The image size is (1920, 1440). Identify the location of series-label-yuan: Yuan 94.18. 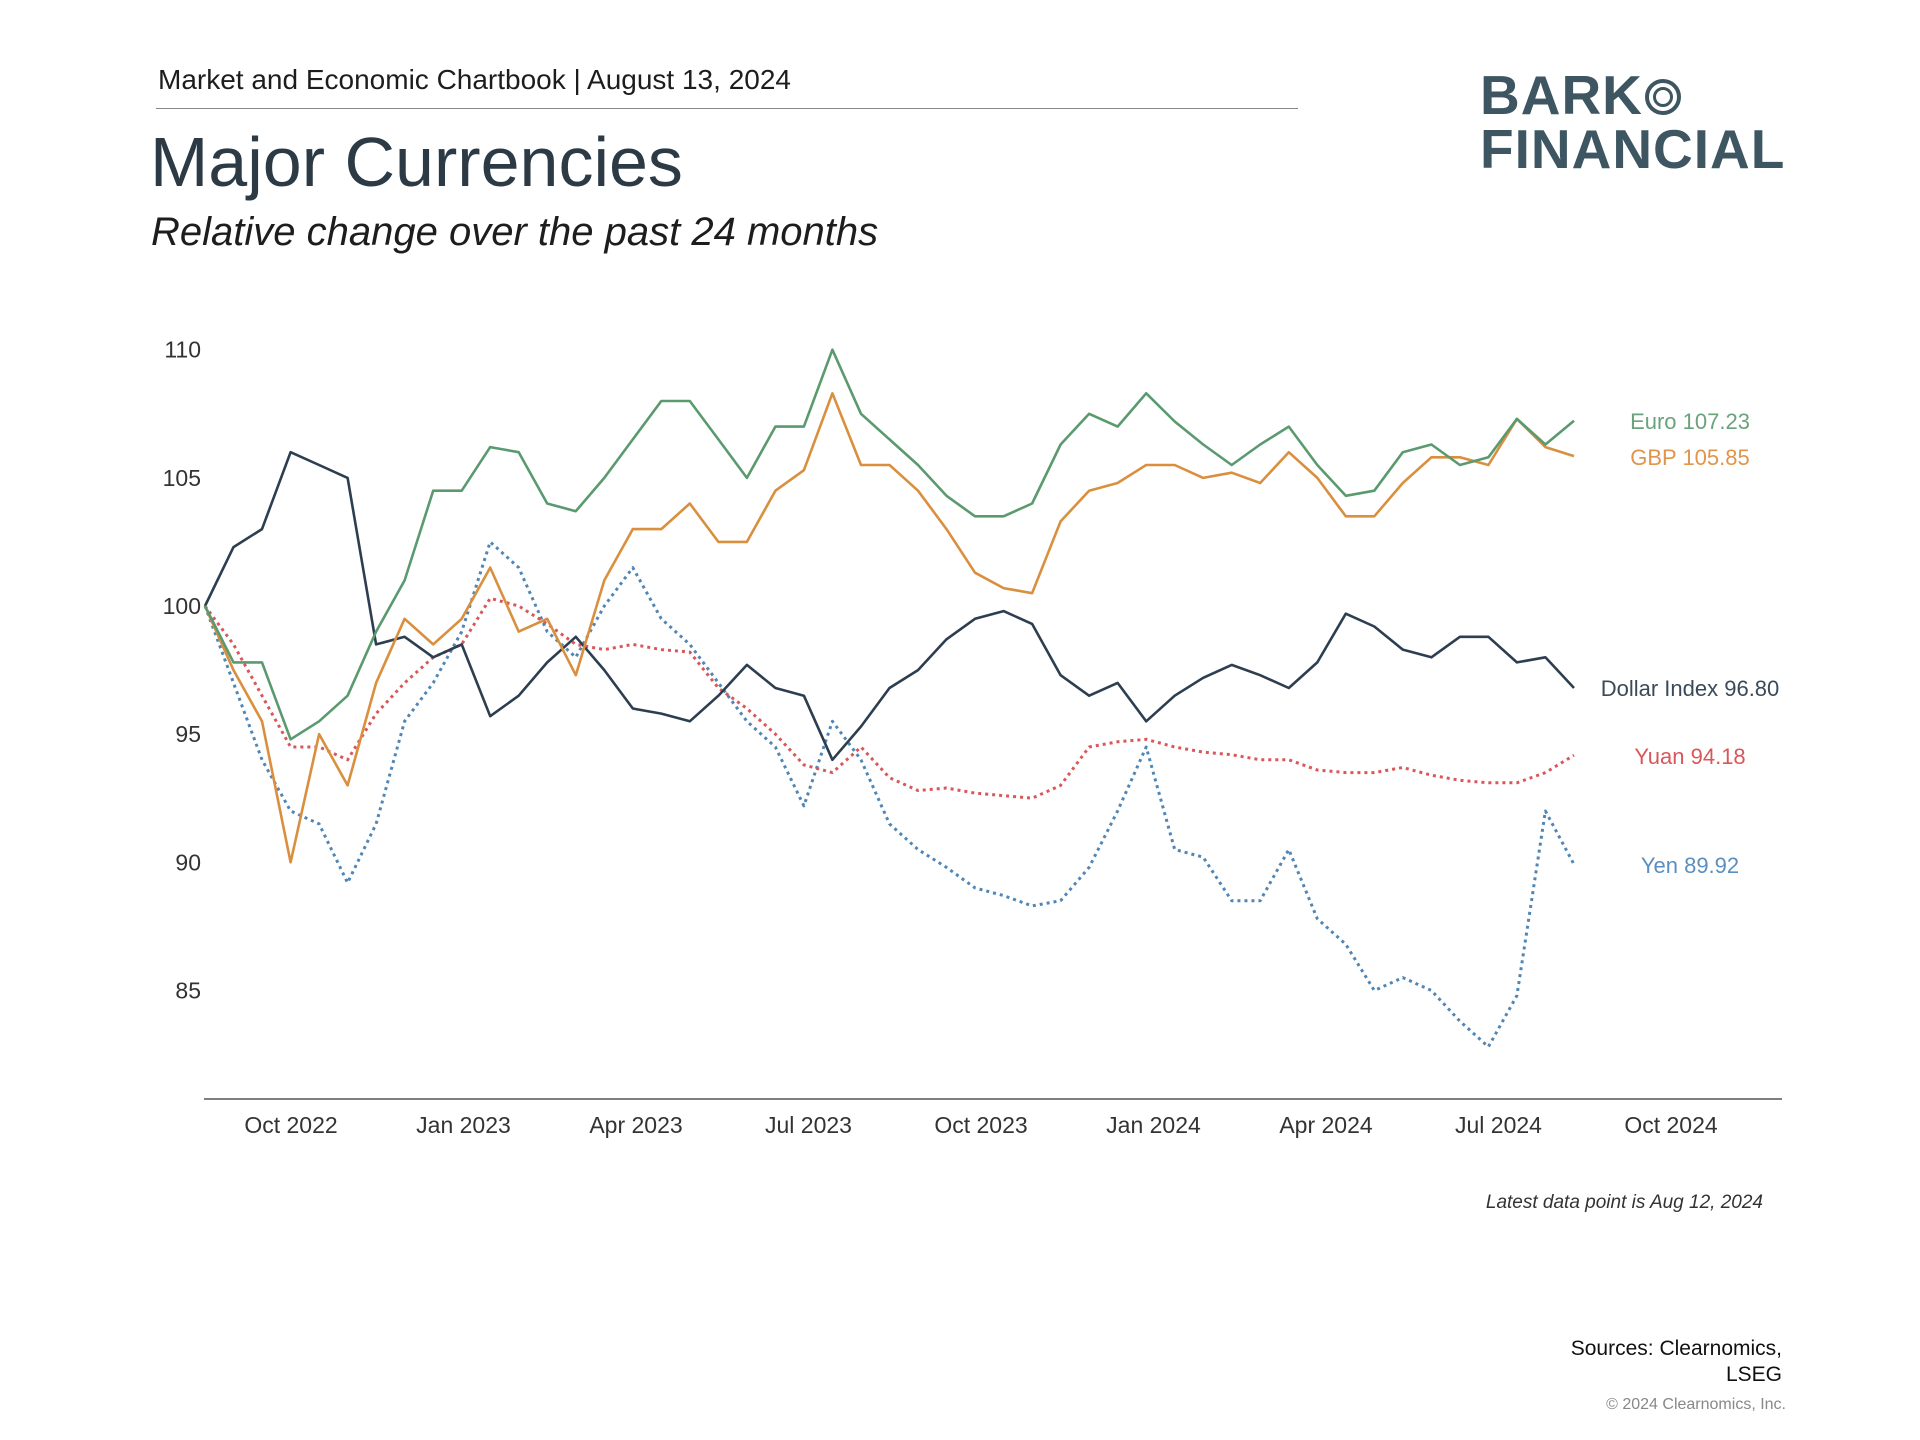
(1689, 756).